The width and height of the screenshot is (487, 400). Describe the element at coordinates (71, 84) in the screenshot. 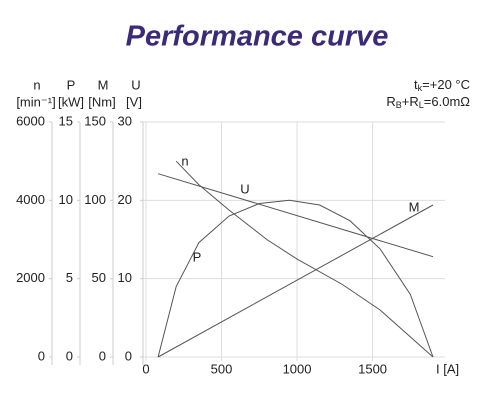

I see `y-axis-name: P` at that location.